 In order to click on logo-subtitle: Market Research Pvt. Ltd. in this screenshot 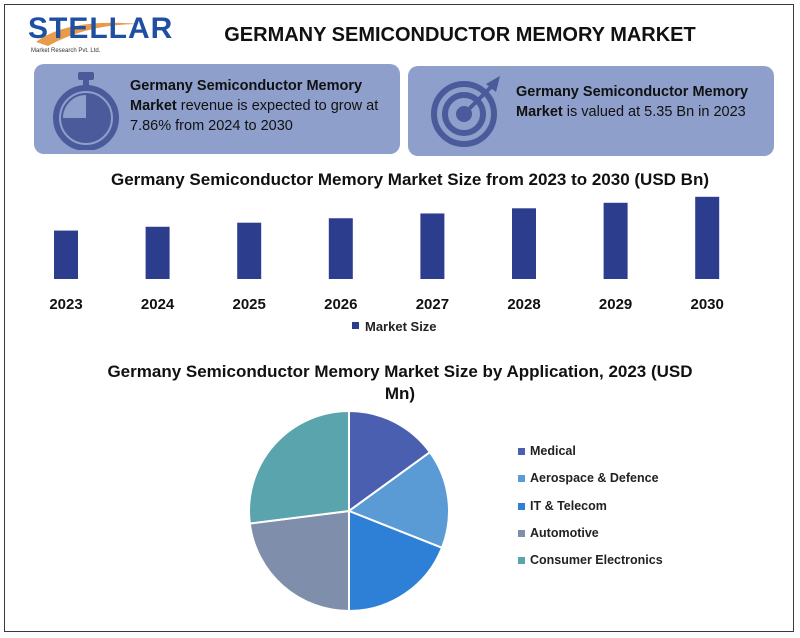, I will do `click(66, 51)`.